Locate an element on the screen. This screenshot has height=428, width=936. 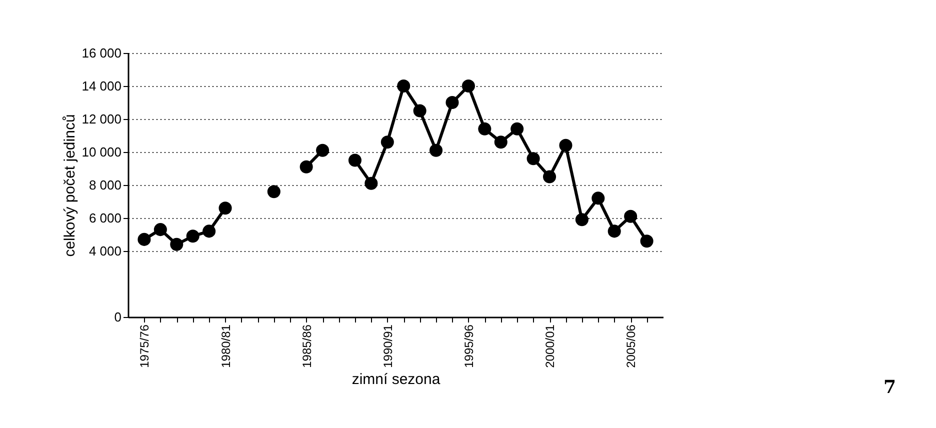
x-axis-title: zimní sezona is located at coordinates (396, 379).